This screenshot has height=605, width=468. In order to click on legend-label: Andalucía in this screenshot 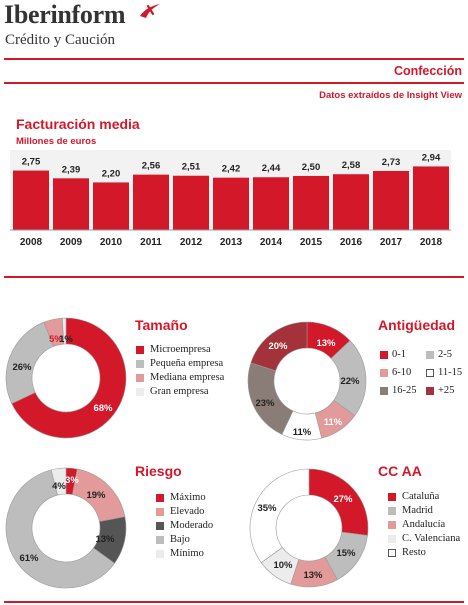, I will do `click(424, 524)`.